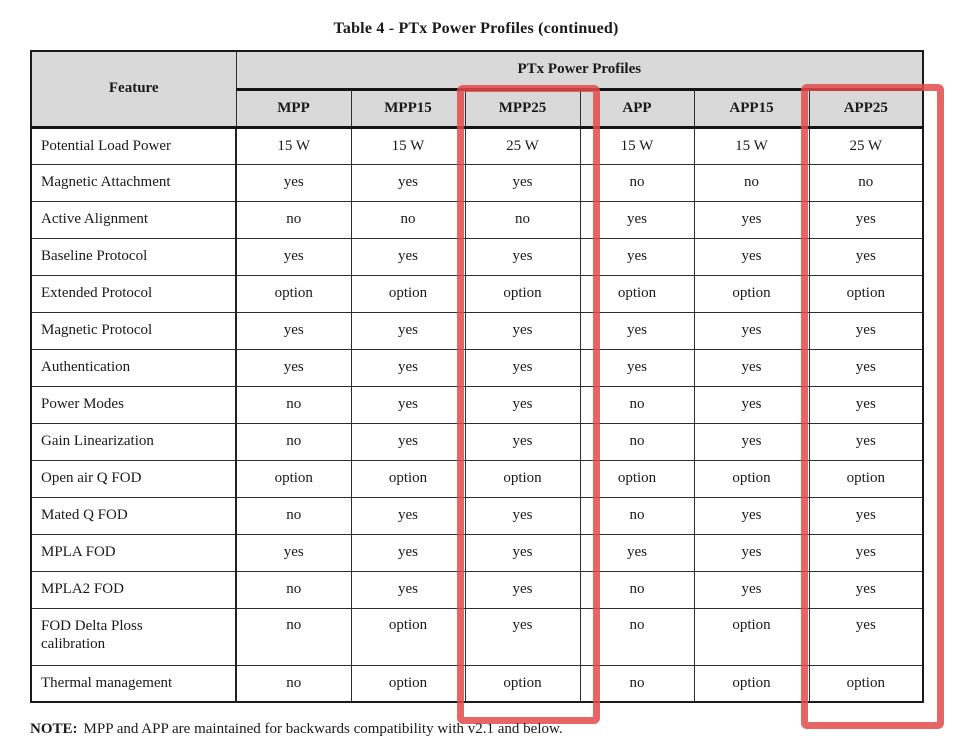 This screenshot has width=960, height=750. Describe the element at coordinates (866, 182) in the screenshot. I see `value-cell-app25: no` at that location.